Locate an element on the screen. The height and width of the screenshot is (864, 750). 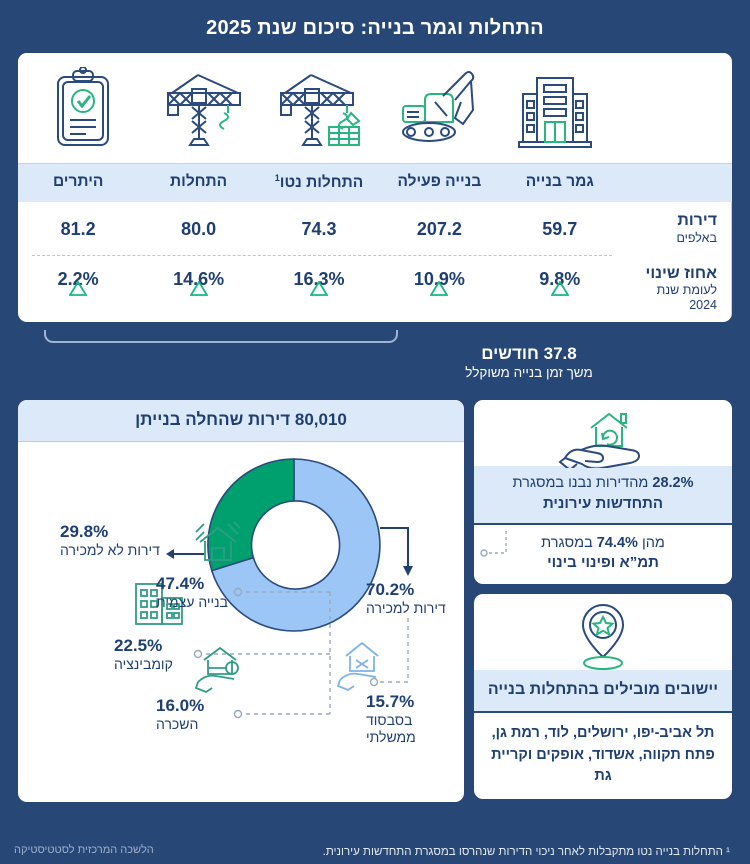
stats-icon-row is located at coordinates (375, 108).